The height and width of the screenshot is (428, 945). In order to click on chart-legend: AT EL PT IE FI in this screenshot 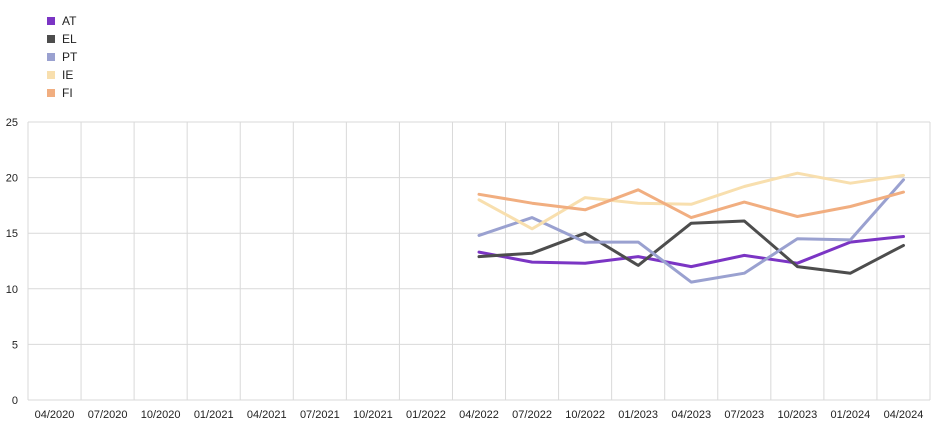, I will do `click(62, 57)`.